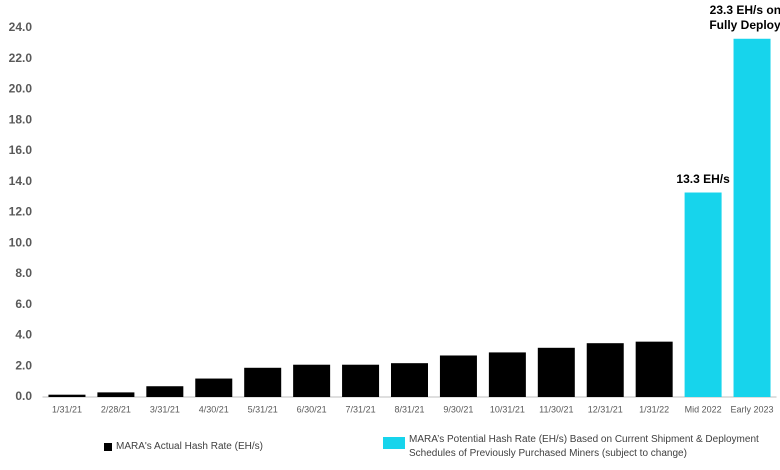 The height and width of the screenshot is (470, 780). What do you see at coordinates (21, 150) in the screenshot?
I see `y-tick-label: 16.0` at bounding box center [21, 150].